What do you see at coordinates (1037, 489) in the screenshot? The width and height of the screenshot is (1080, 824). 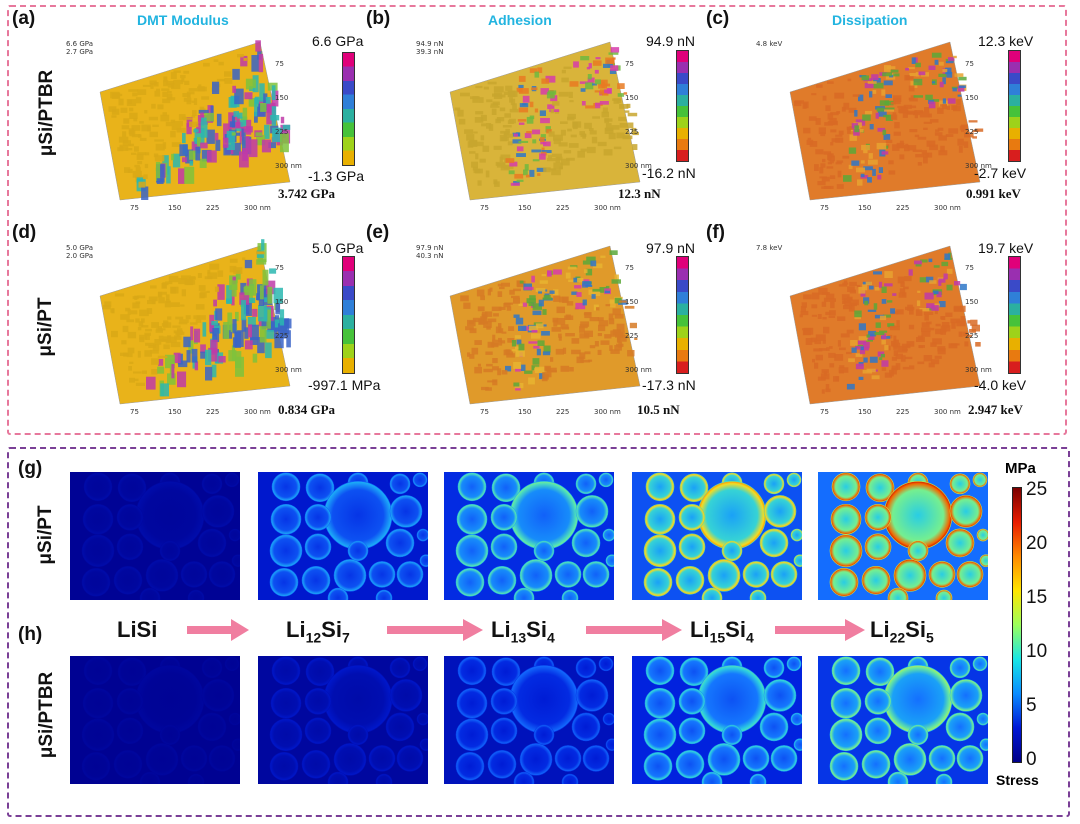 I see `scale-tick-label: 25` at bounding box center [1037, 489].